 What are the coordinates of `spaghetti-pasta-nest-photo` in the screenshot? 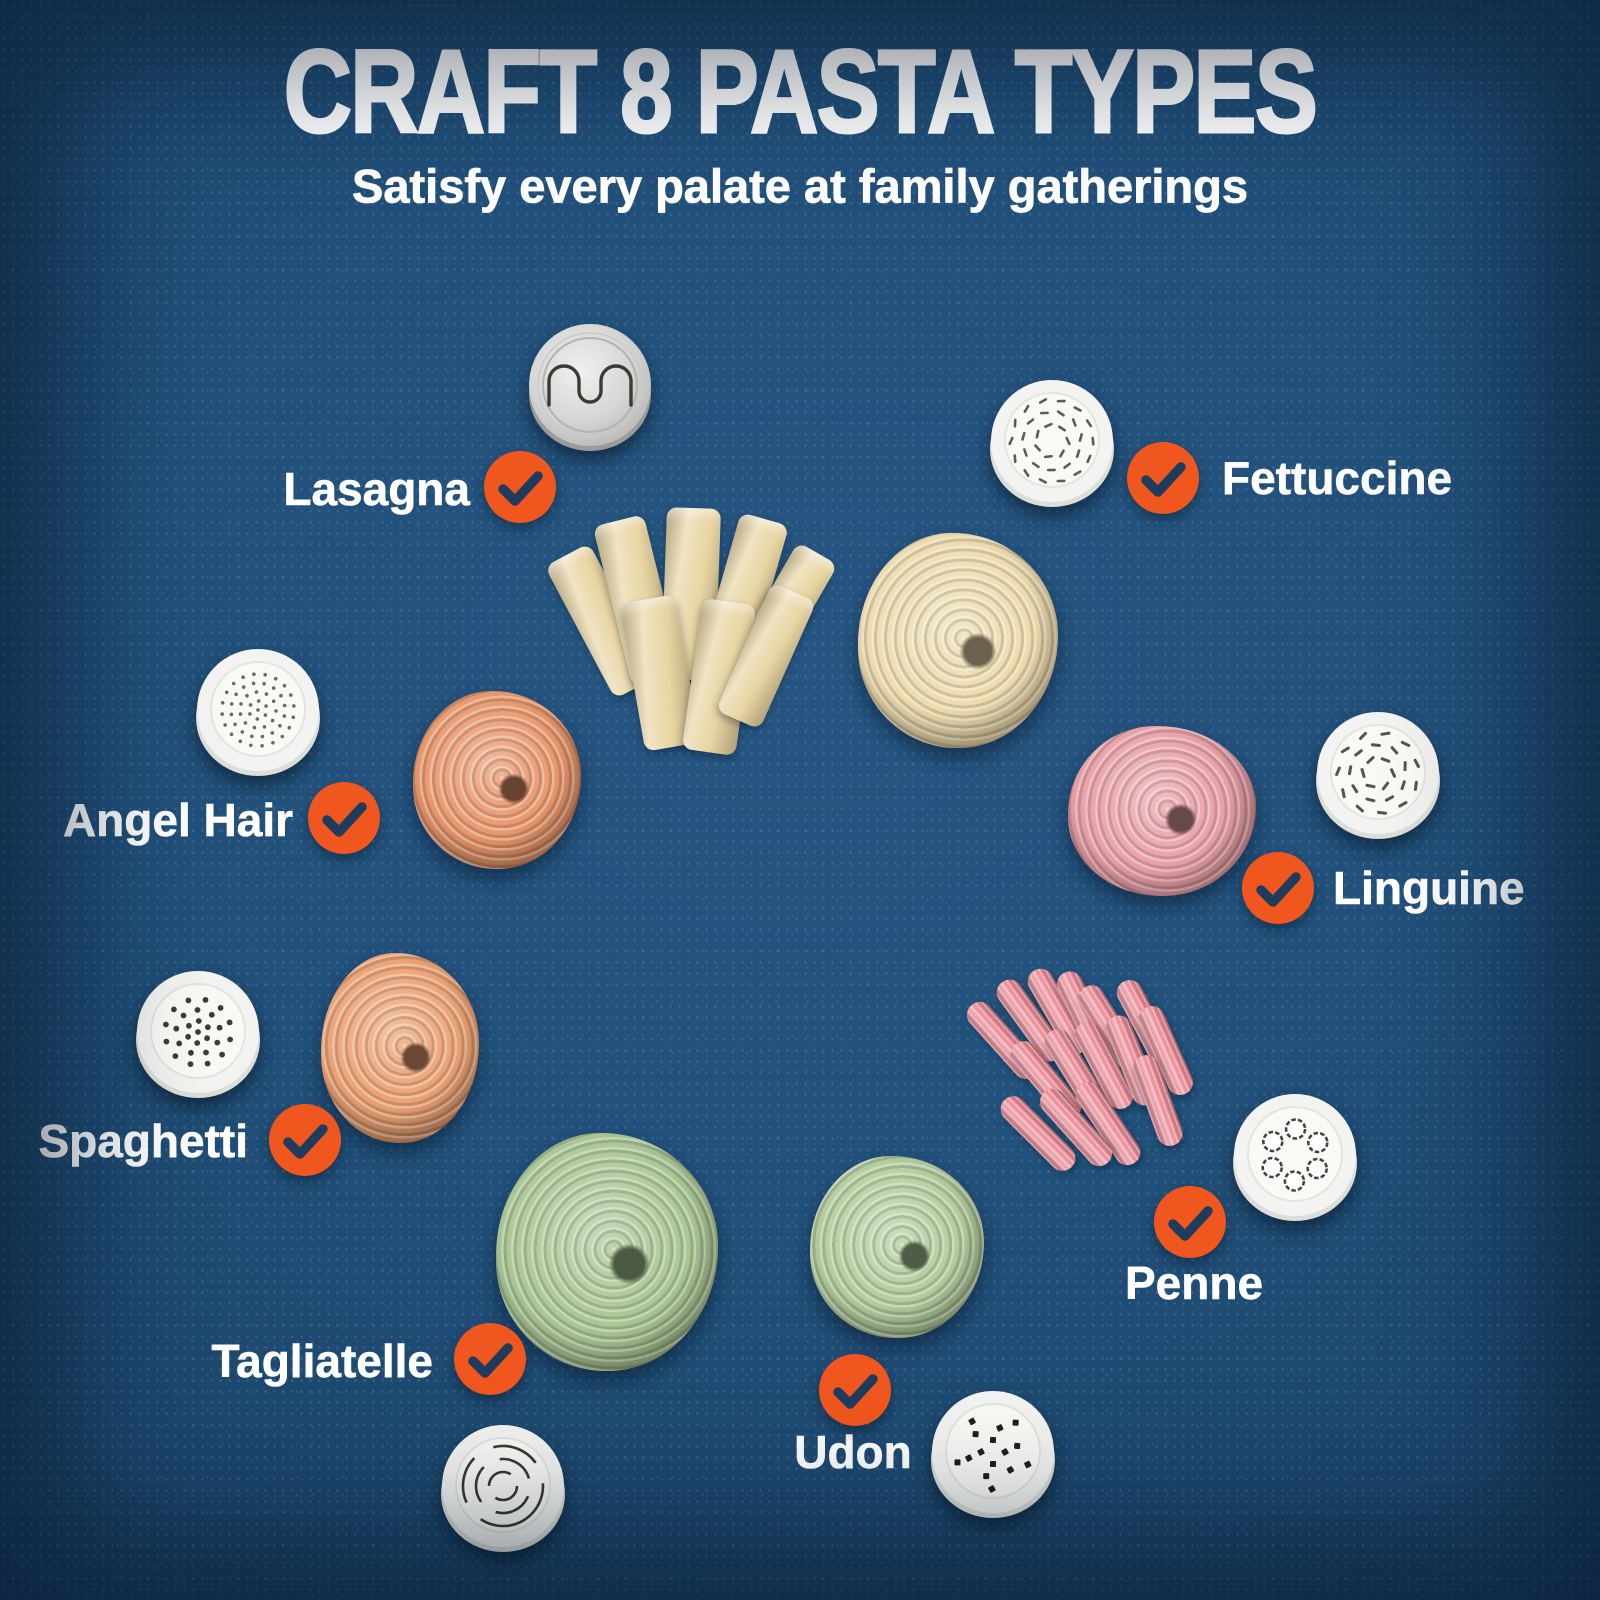 It's located at (400, 1048).